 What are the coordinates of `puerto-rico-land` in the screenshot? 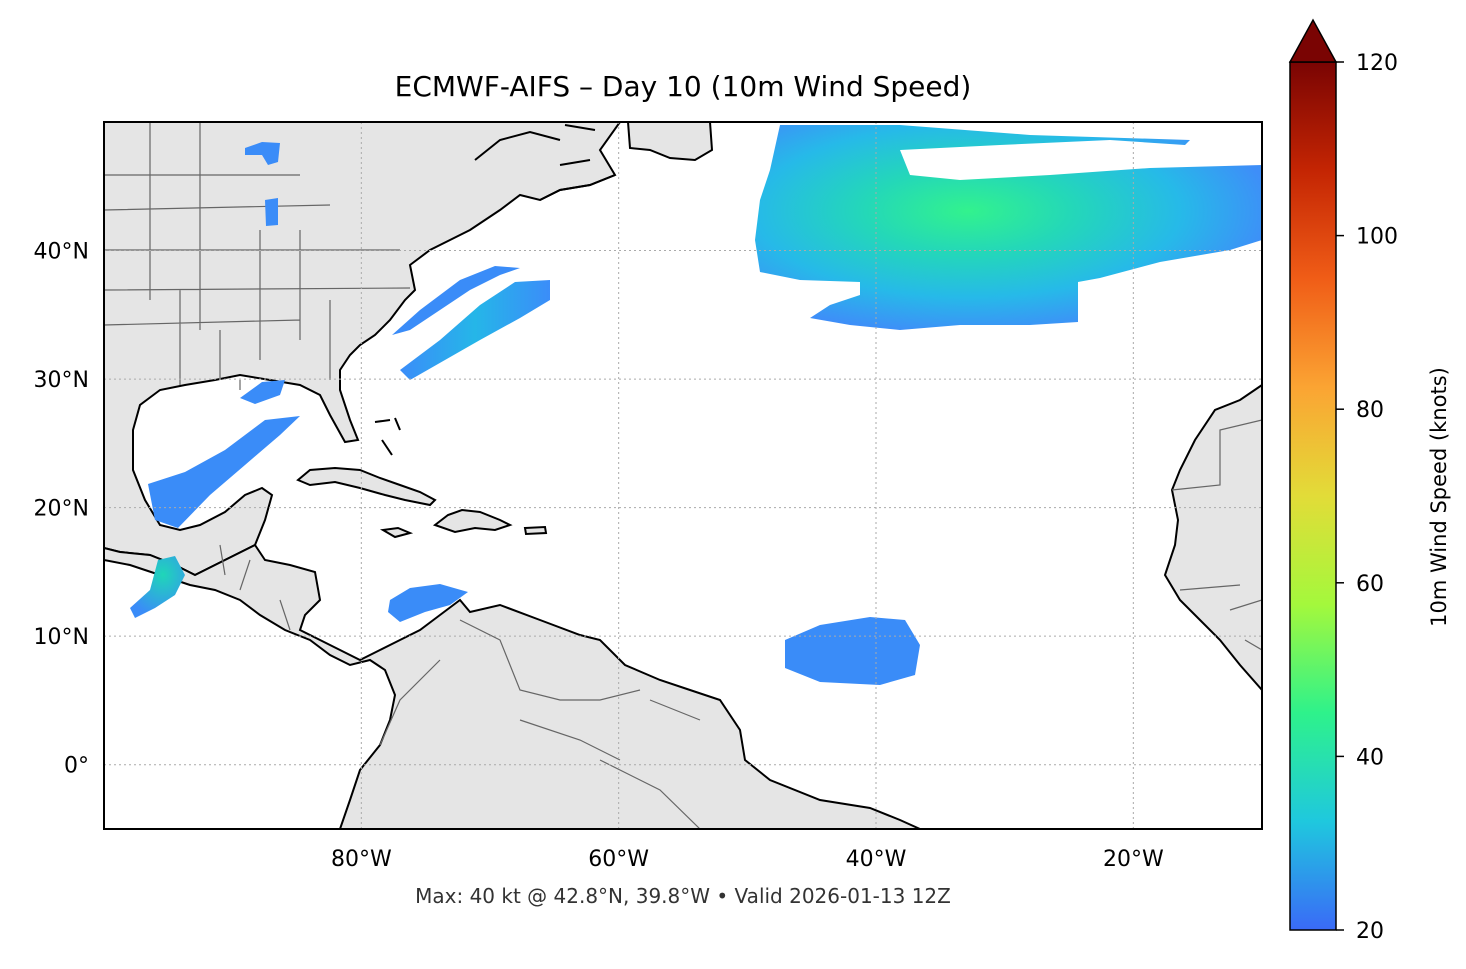 It's located at (535, 530).